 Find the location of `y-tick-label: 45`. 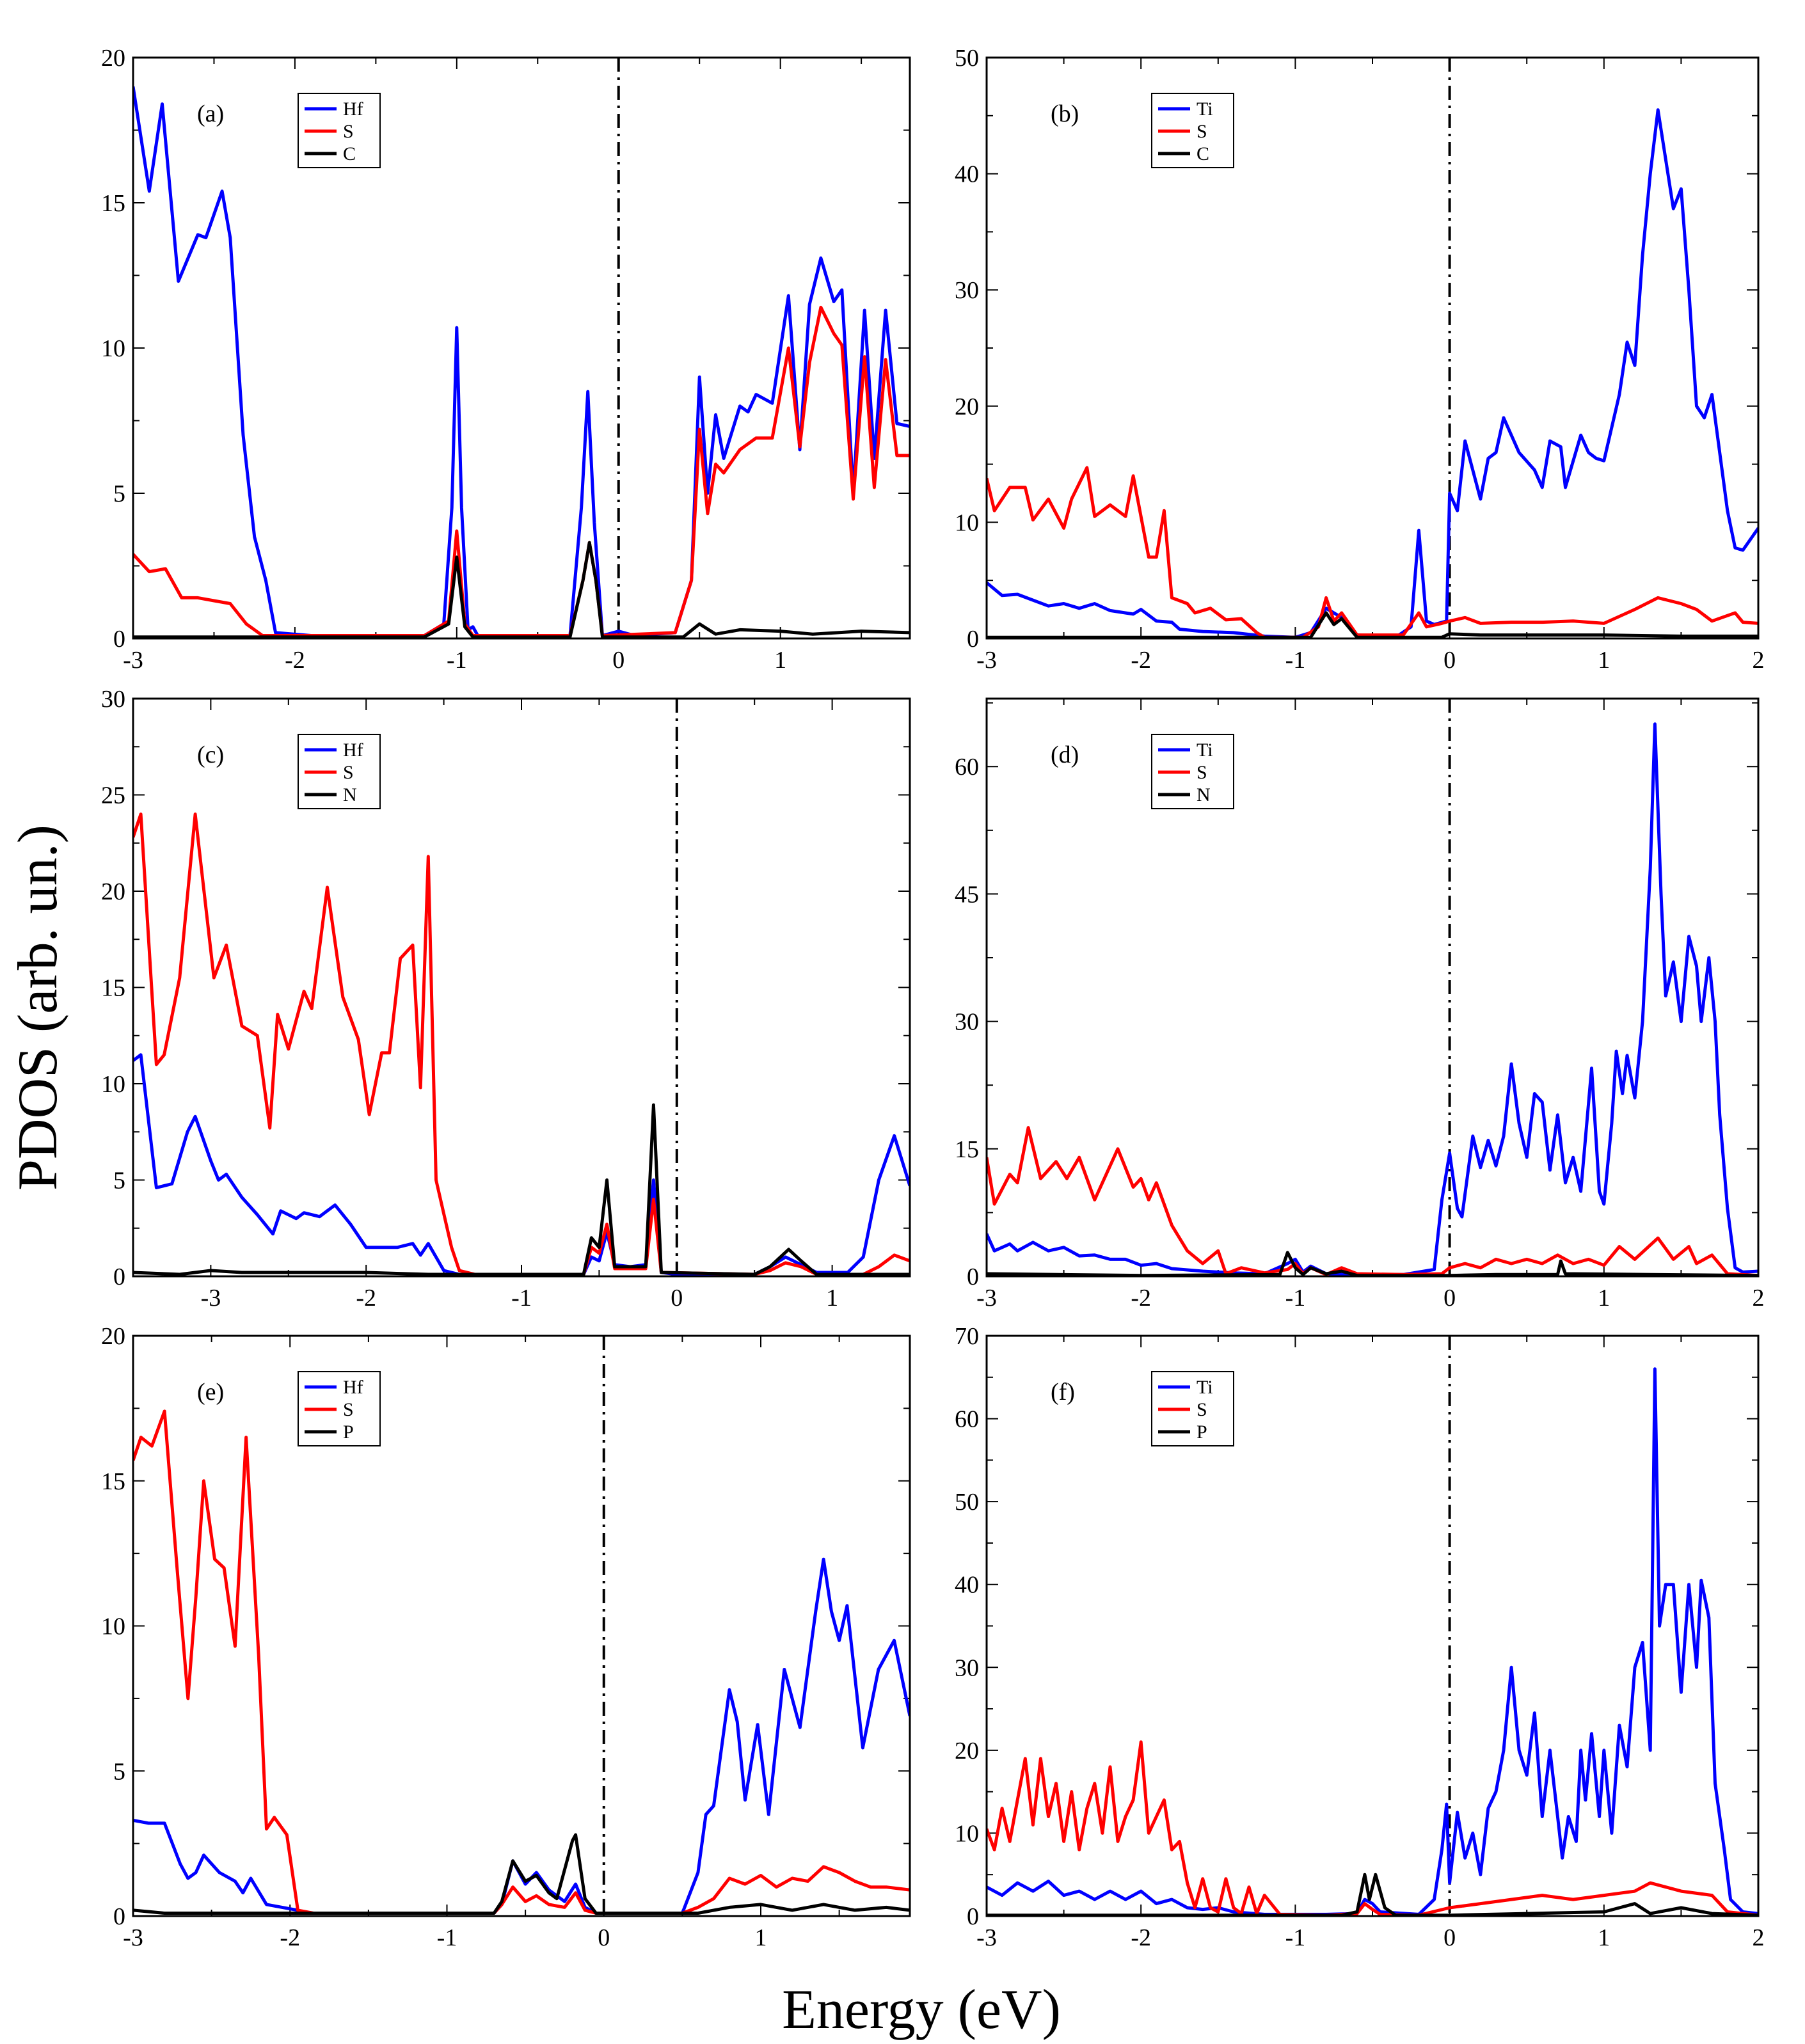

y-tick-label: 45 is located at coordinates (967, 894).